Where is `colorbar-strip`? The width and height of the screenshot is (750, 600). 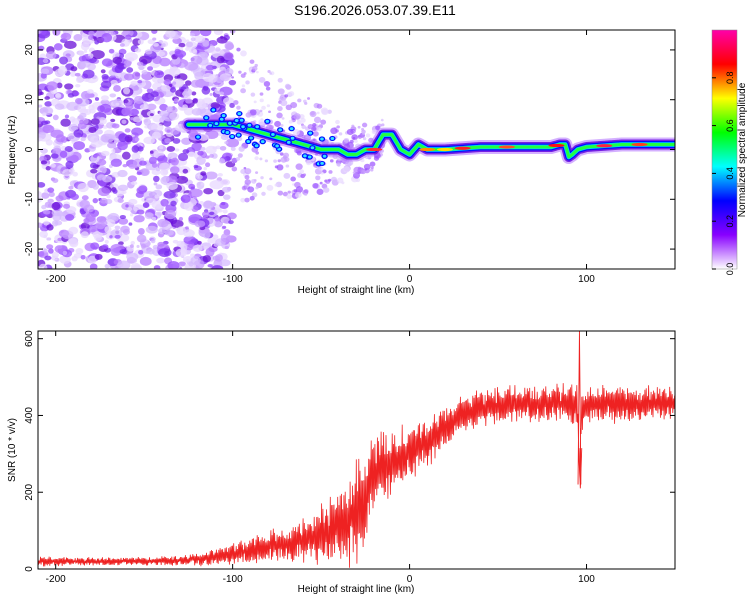
colorbar-strip is located at coordinates (724, 149).